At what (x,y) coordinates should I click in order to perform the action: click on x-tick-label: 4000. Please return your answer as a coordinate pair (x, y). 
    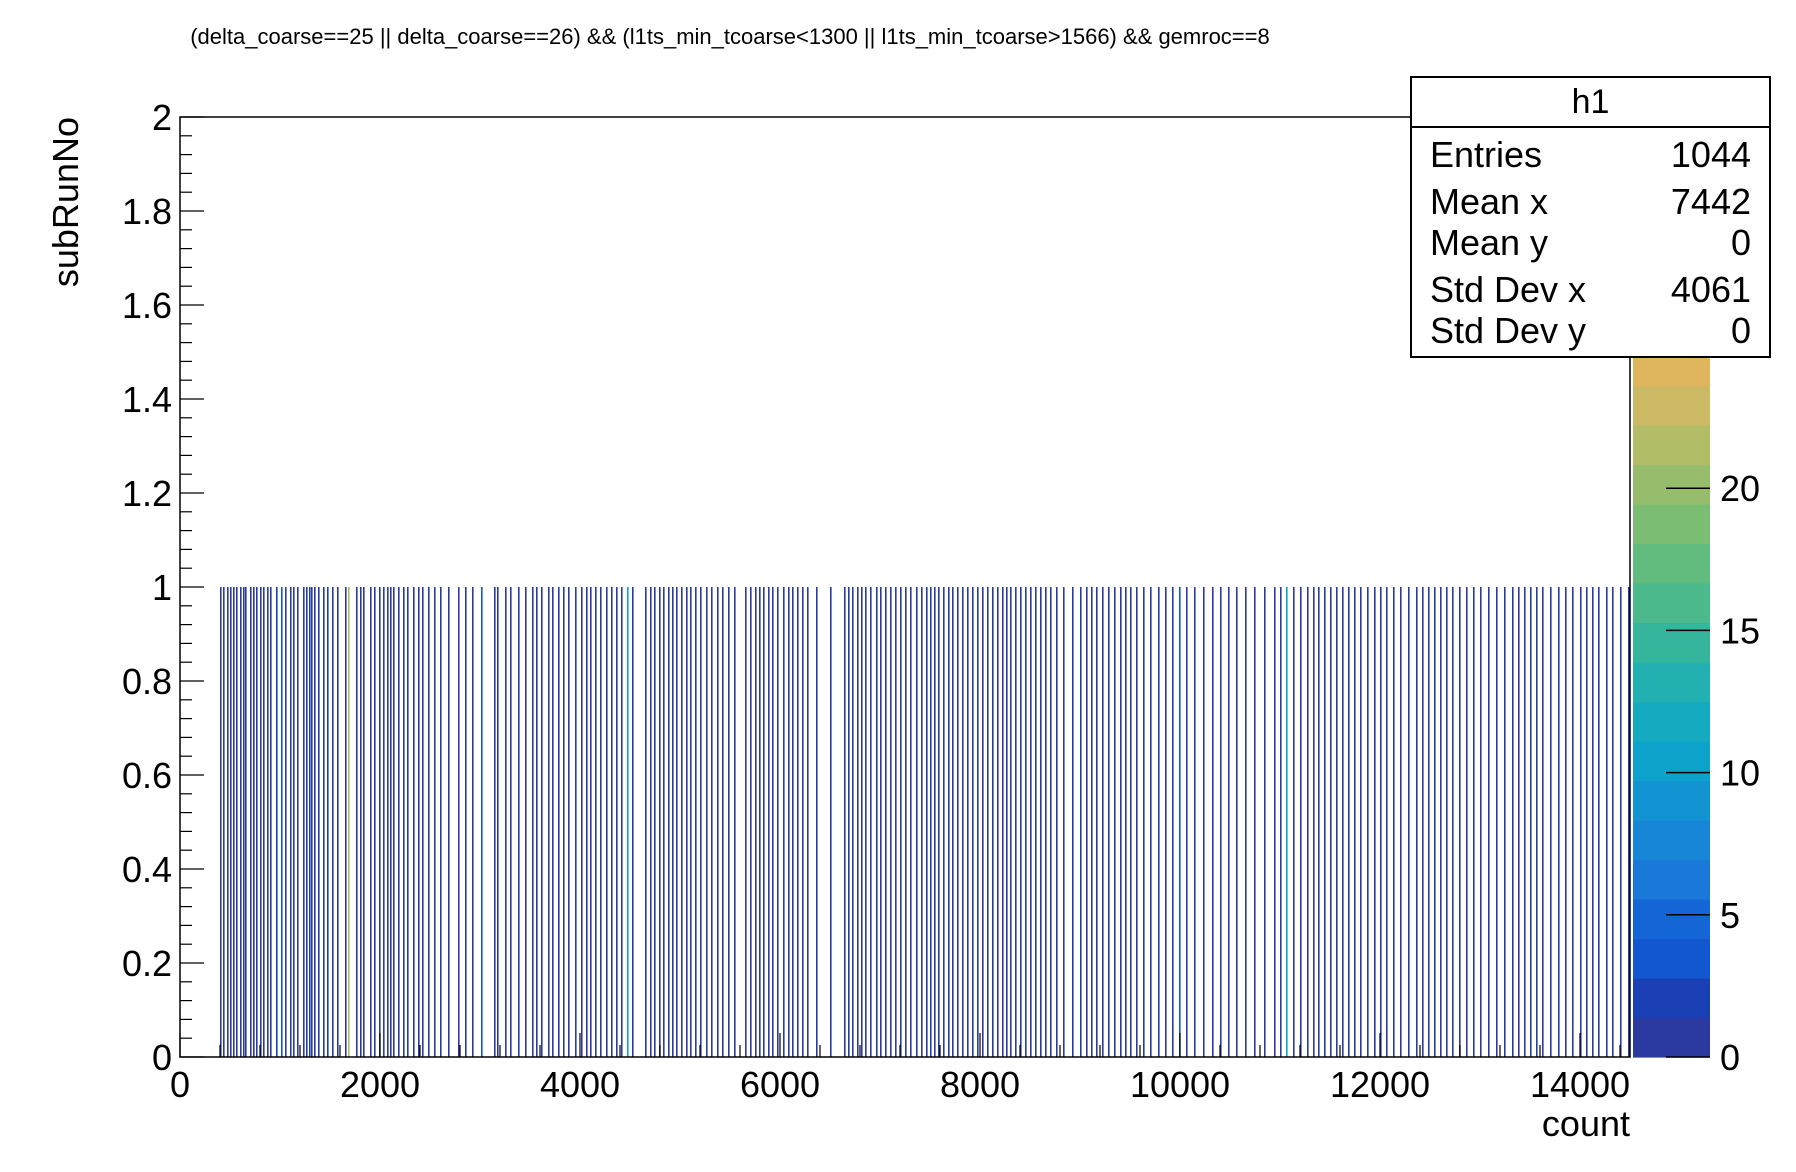
    Looking at the image, I should click on (580, 1084).